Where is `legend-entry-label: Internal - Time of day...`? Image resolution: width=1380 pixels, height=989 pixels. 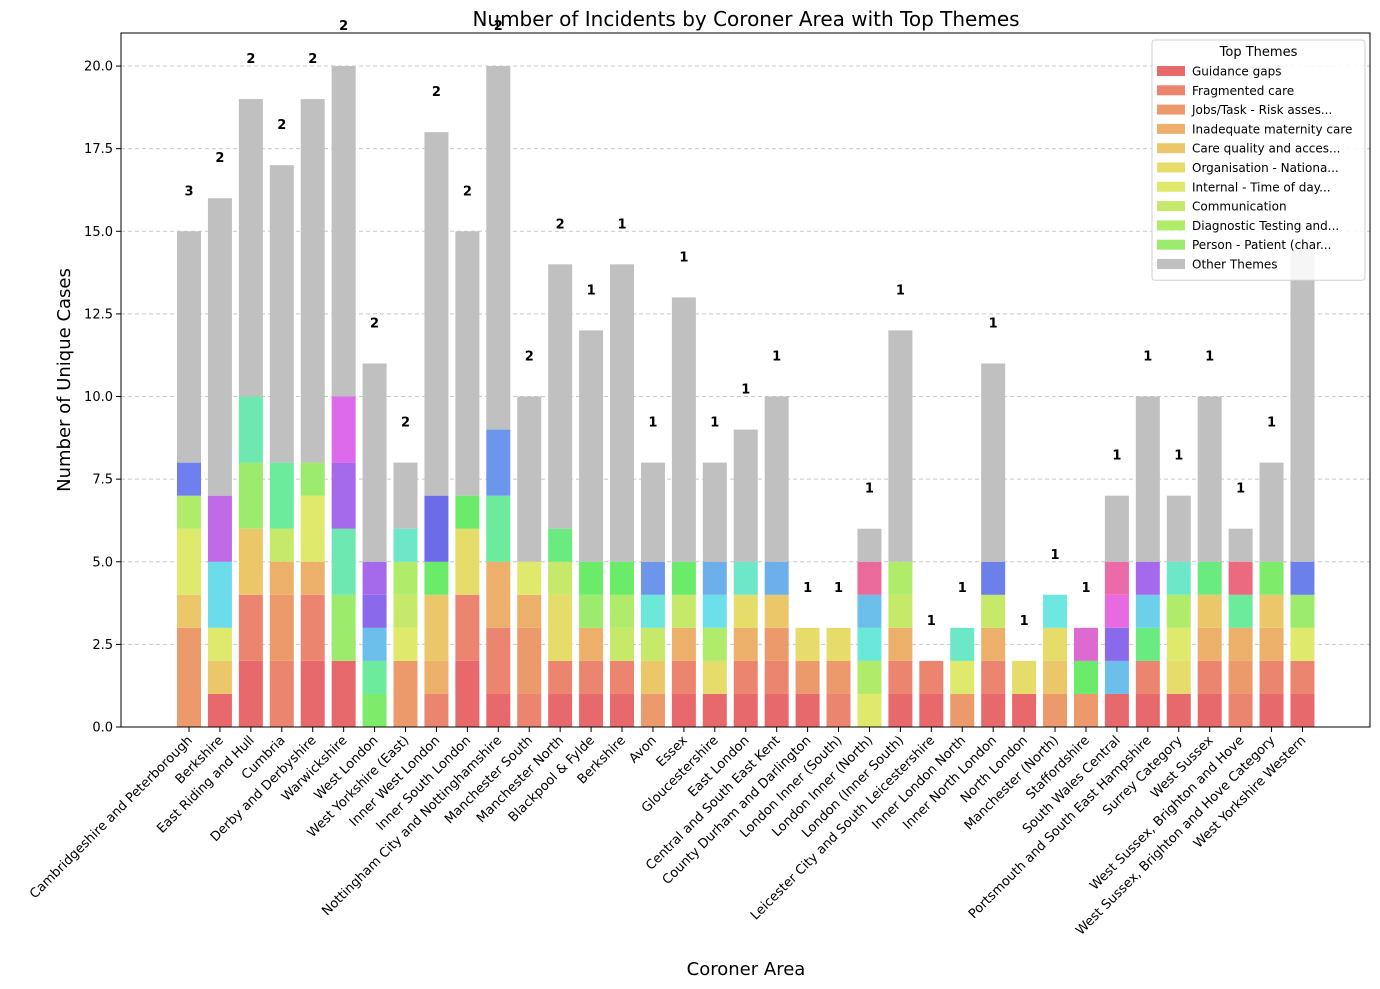 legend-entry-label: Internal - Time of day... is located at coordinates (1261, 187).